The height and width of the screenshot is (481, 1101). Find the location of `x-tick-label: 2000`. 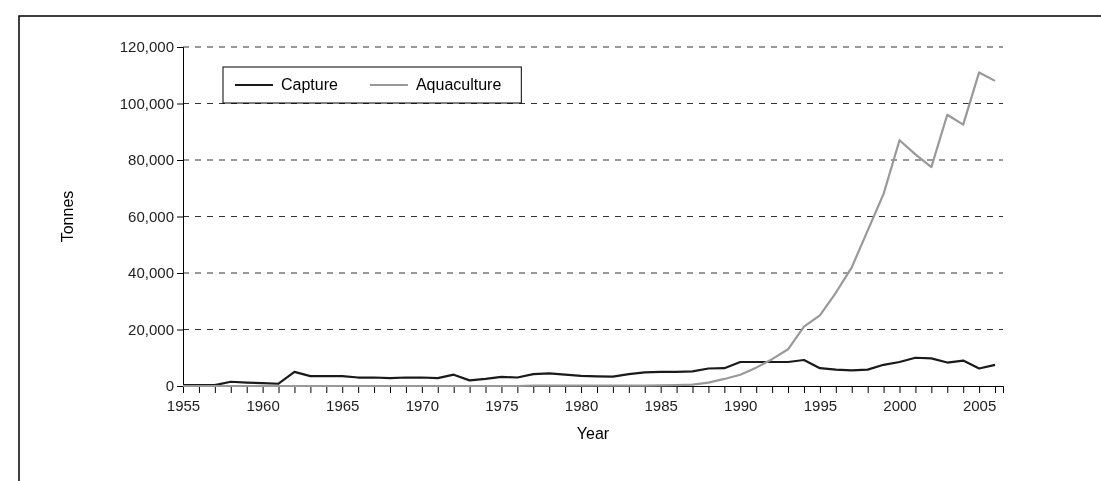

x-tick-label: 2000 is located at coordinates (900, 405).